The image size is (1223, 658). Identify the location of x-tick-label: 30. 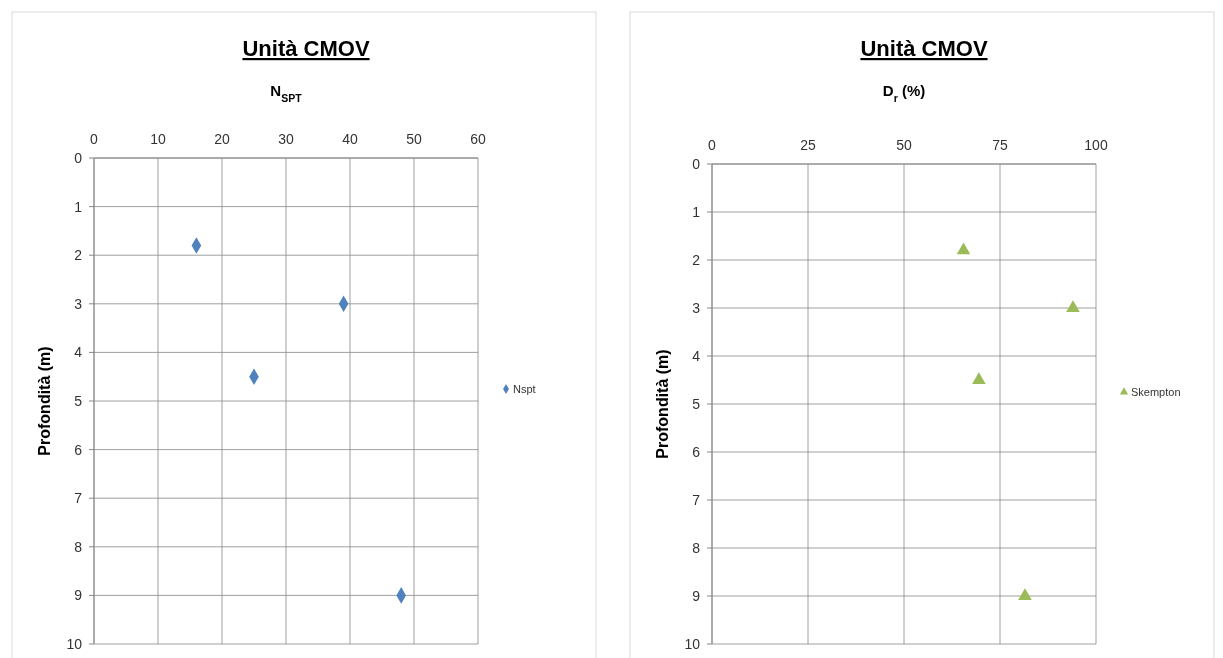
(286, 139).